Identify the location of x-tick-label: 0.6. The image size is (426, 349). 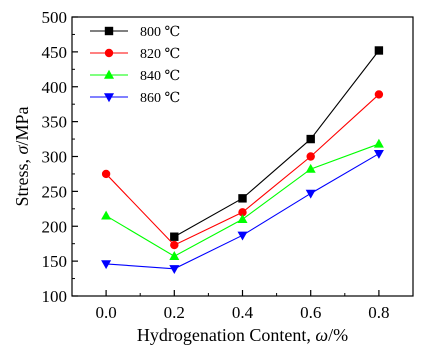
(310, 312).